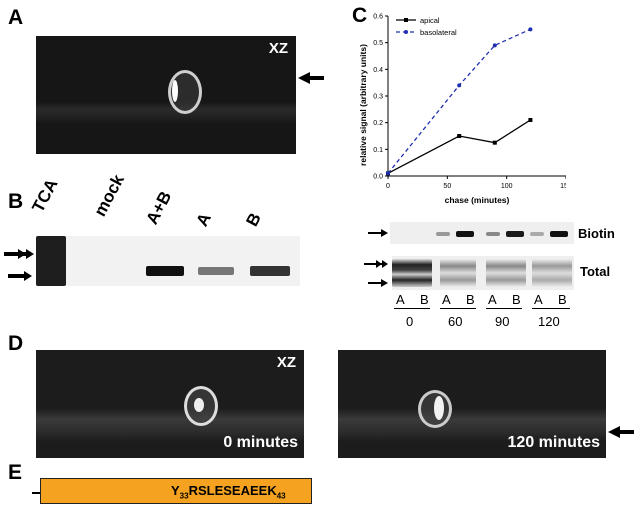 The height and width of the screenshot is (508, 640). What do you see at coordinates (549, 321) in the screenshot?
I see `time-label: 120` at bounding box center [549, 321].